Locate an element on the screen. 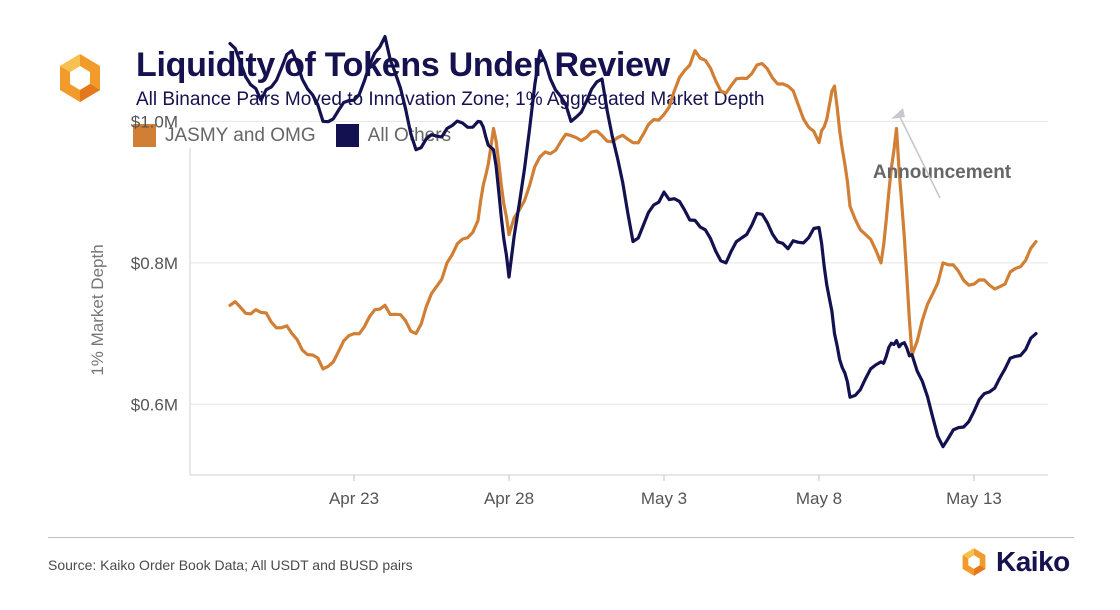  legend-item-jasmy-omg: JASMY and OMG is located at coordinates (224, 135).